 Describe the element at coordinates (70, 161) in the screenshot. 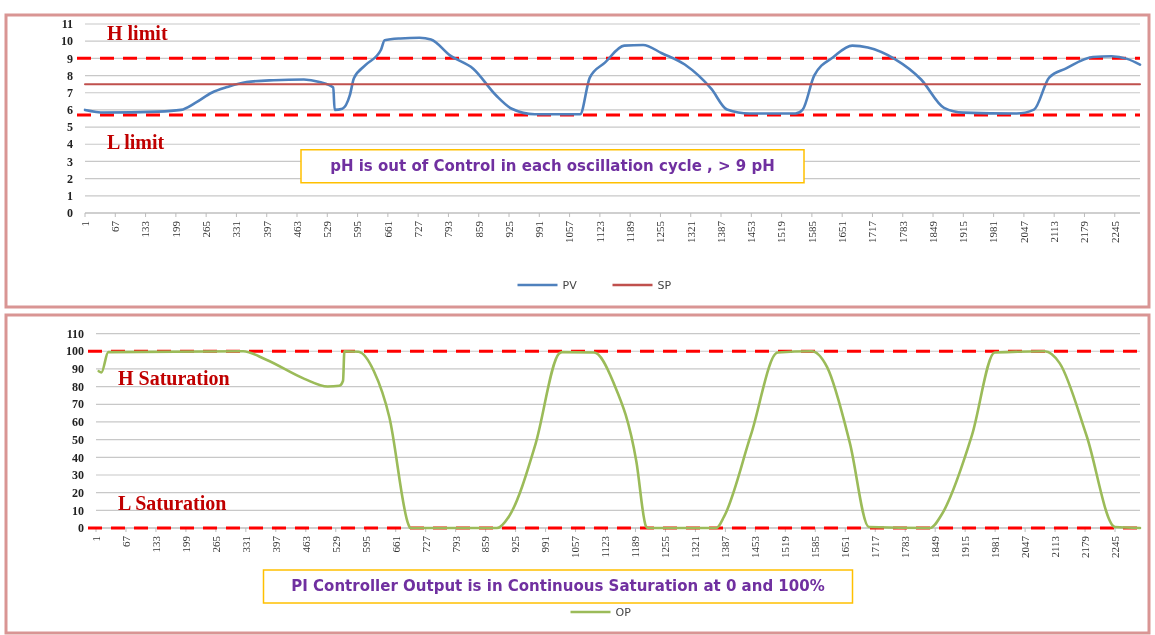

I see `y-tick-label: 3` at that location.